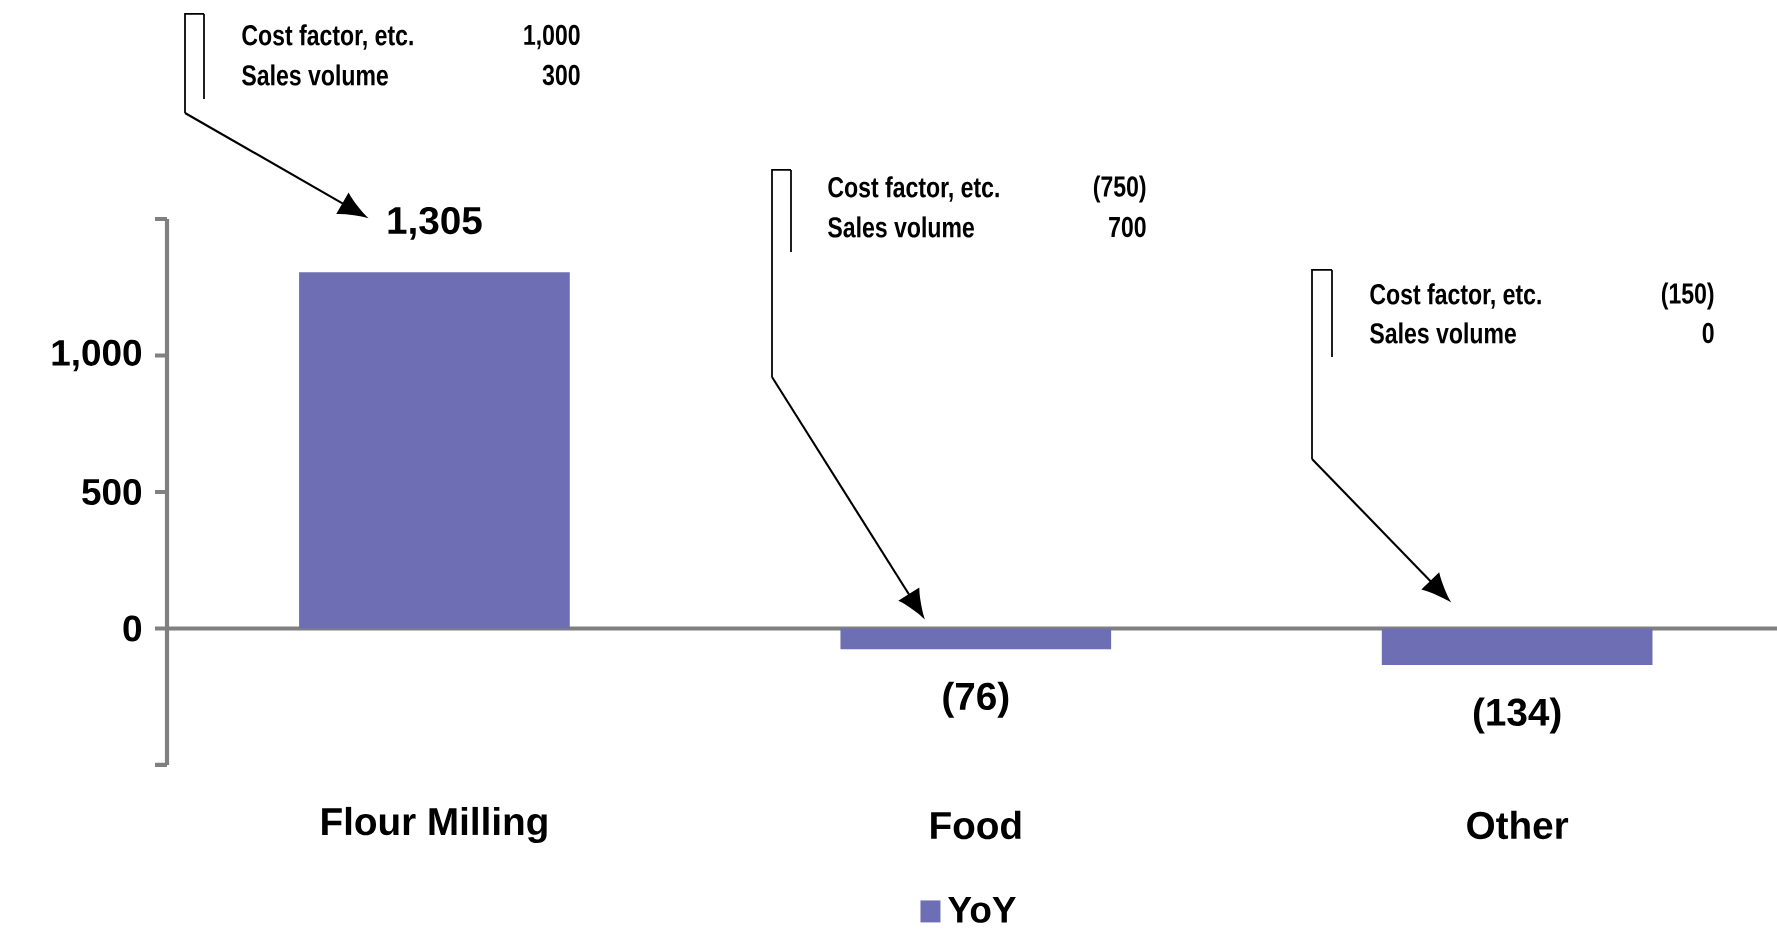  What do you see at coordinates (982, 910) in the screenshot?
I see `legend-label: YoY` at bounding box center [982, 910].